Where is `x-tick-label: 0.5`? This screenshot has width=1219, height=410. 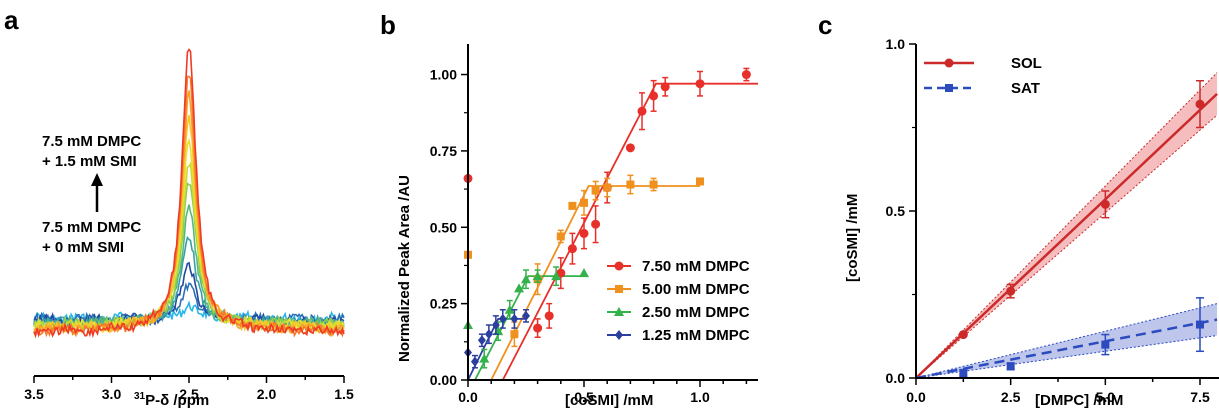 x-tick-label: 0.5 is located at coordinates (584, 397).